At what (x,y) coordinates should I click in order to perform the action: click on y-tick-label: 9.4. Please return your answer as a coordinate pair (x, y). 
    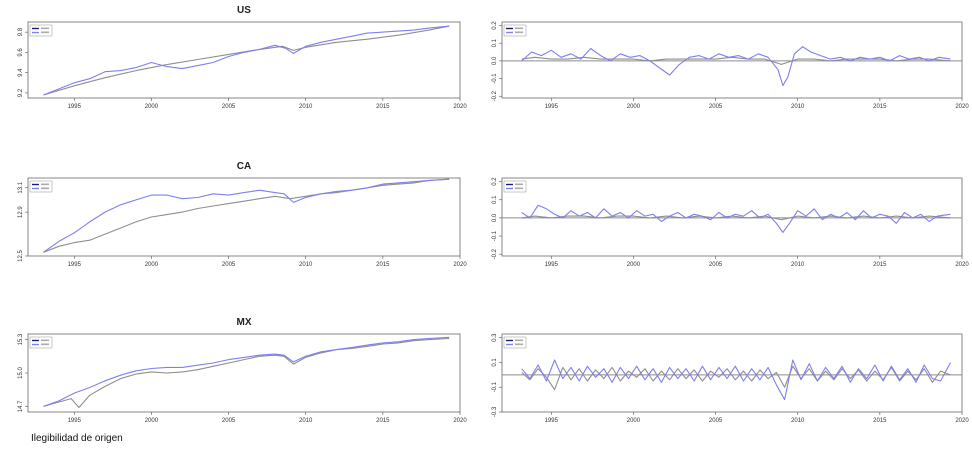
    Looking at the image, I should click on (21, 72).